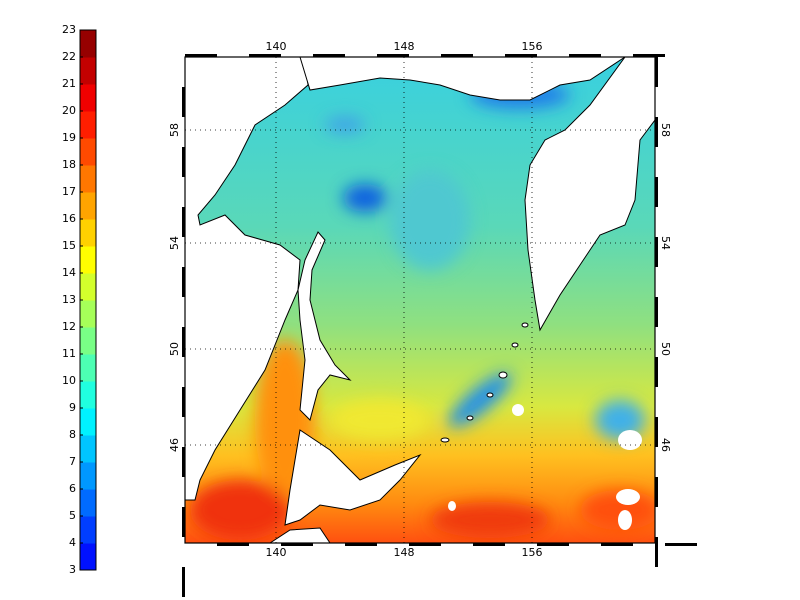 This screenshot has width=800, height=600. I want to click on colorbar-tick-label: 12, so click(69, 326).